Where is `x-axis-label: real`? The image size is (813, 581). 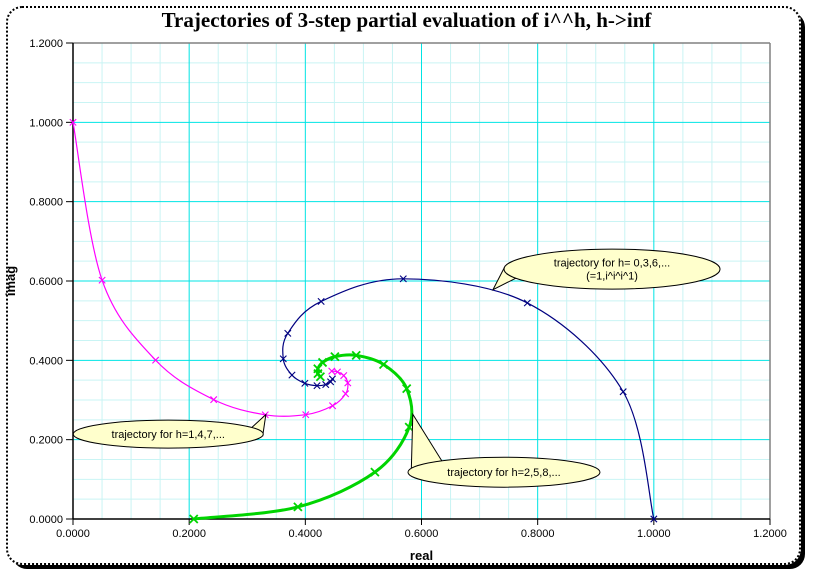
x-axis-label: real is located at coordinates (421, 555).